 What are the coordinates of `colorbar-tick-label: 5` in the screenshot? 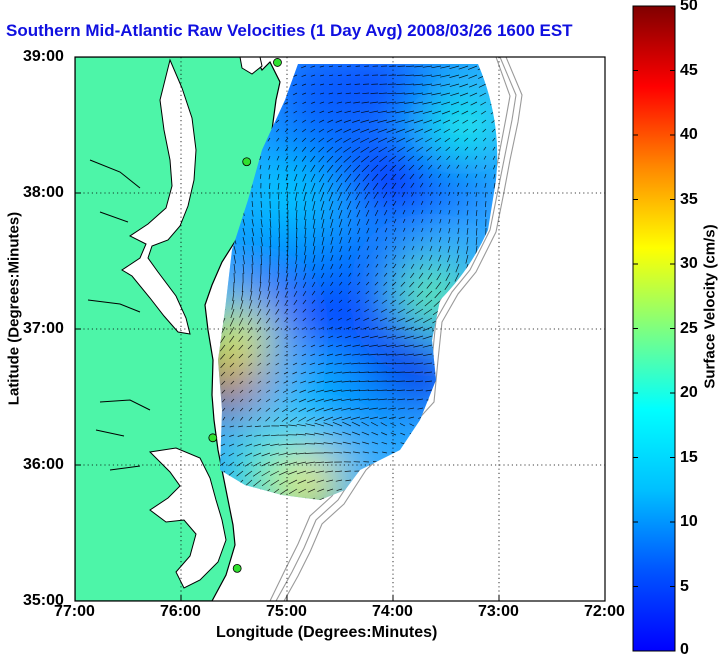 It's located at (684, 586).